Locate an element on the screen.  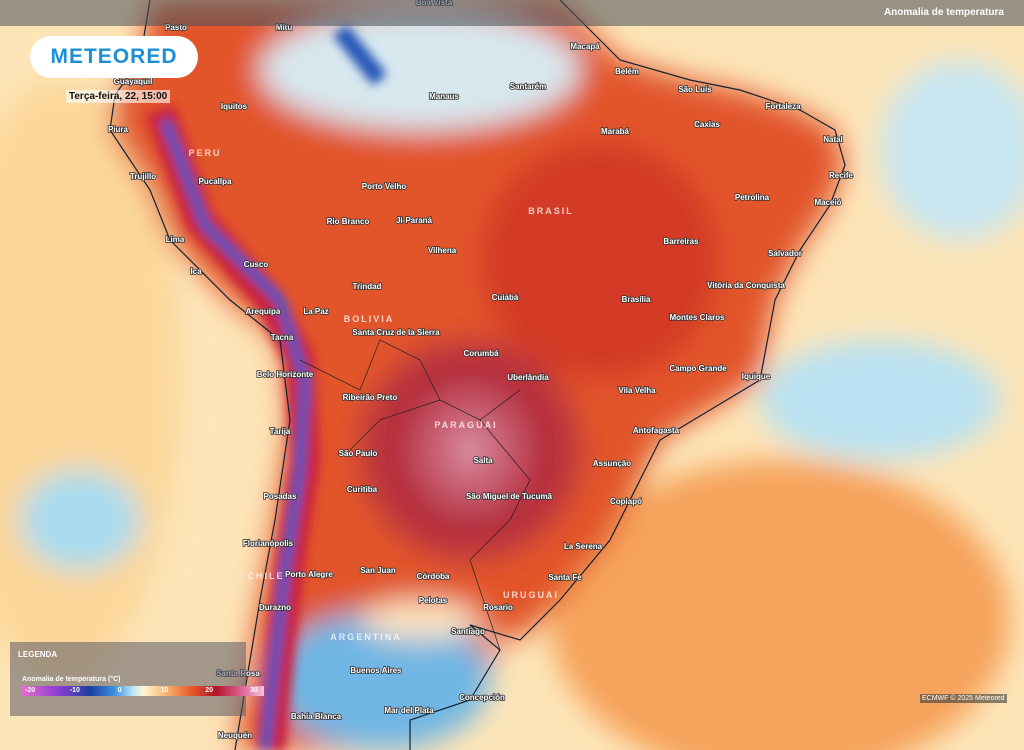
city-label: Santarém is located at coordinates (528, 86).